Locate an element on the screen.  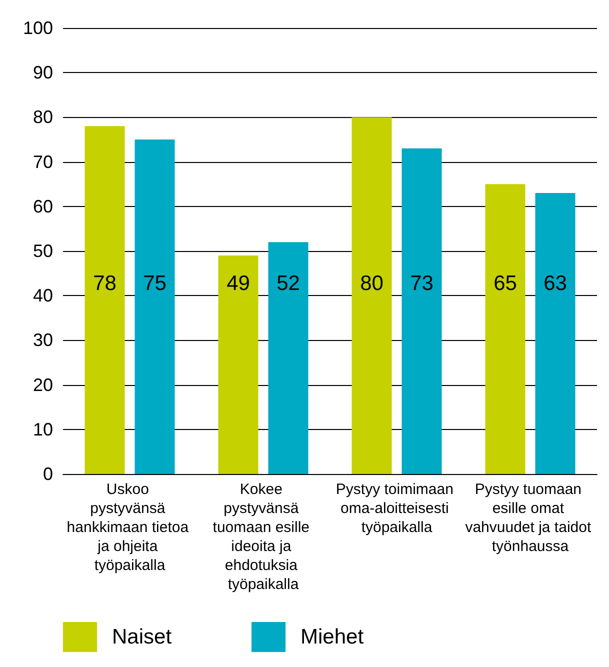
data-label: 73 is located at coordinates (422, 283).